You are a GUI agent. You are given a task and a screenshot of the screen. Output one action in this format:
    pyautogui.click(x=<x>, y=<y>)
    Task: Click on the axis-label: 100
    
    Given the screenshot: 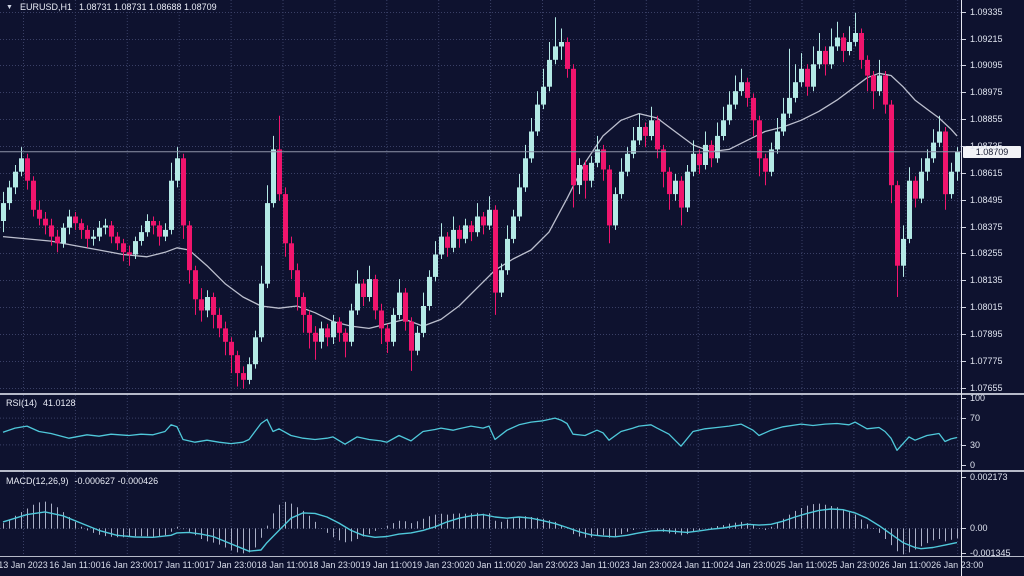 What is the action you would take?
    pyautogui.click(x=978, y=398)
    